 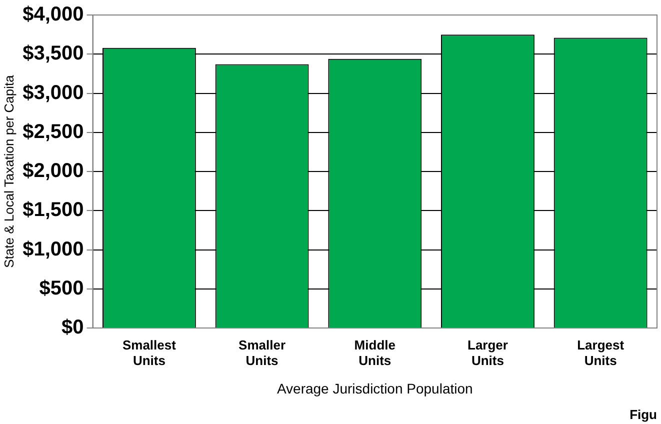 I want to click on x-tick-label: Middle Units, so click(x=375, y=352).